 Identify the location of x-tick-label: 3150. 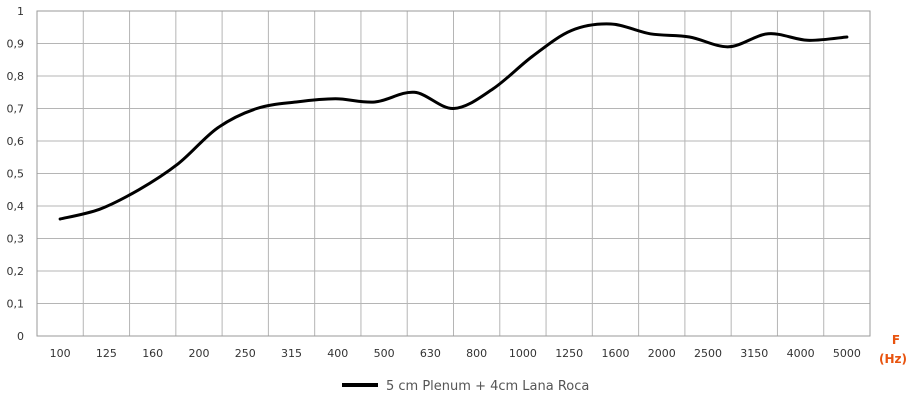
(754, 353).